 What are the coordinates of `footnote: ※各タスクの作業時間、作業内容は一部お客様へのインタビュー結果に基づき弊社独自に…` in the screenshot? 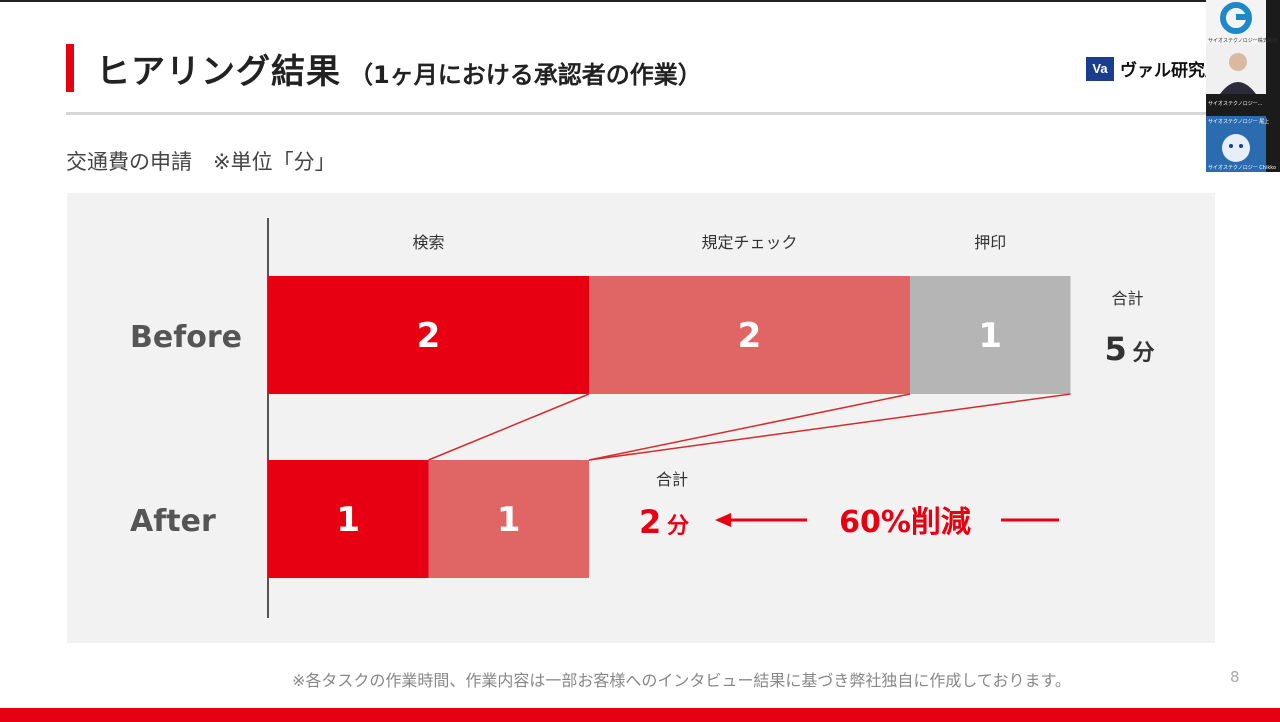 It's located at (681, 680).